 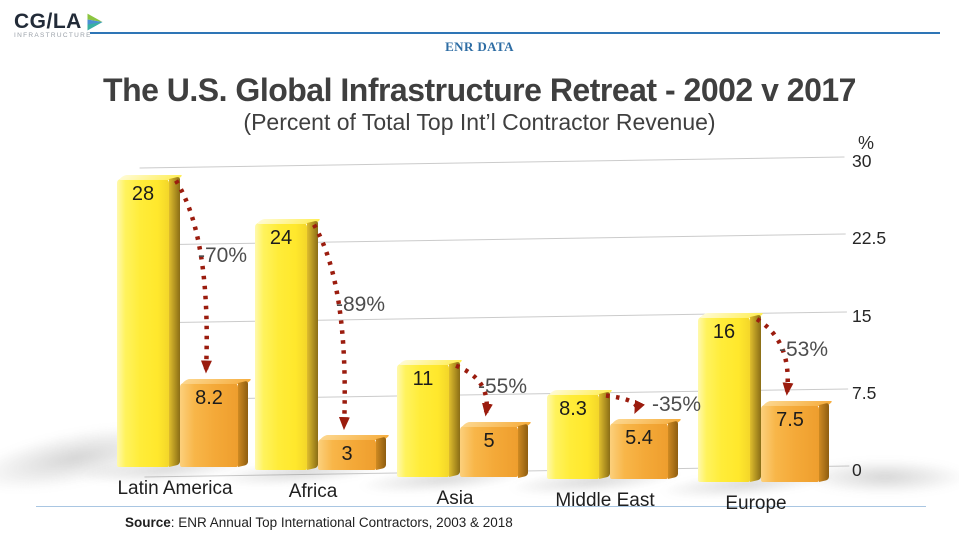 What do you see at coordinates (489, 440) in the screenshot?
I see `bar-value-2017-asia: 5` at bounding box center [489, 440].